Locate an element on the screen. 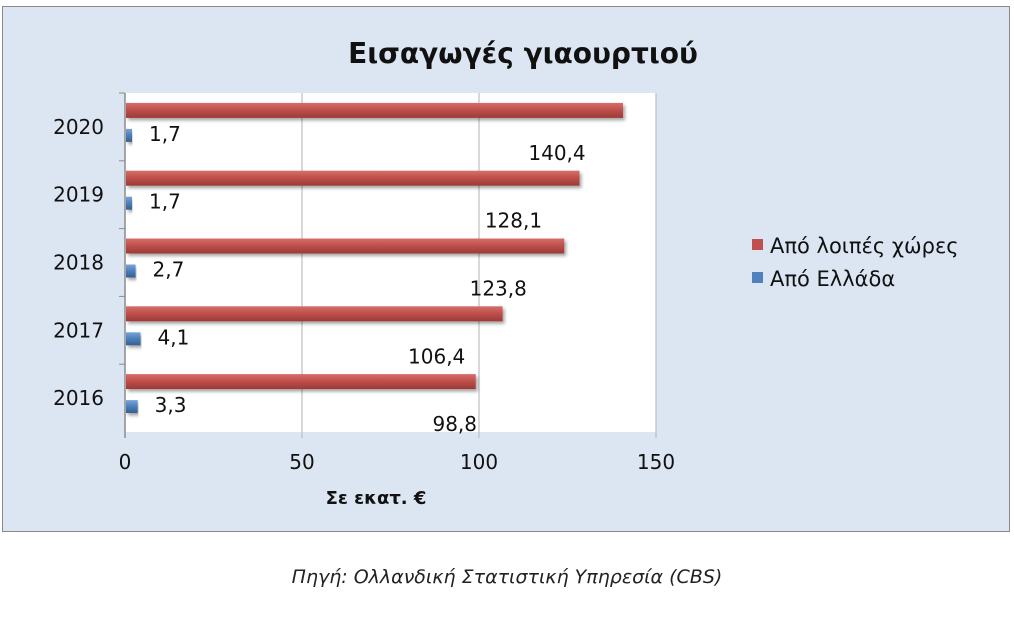 The image size is (1014, 620). data-label-greece: 2,7 is located at coordinates (169, 270).